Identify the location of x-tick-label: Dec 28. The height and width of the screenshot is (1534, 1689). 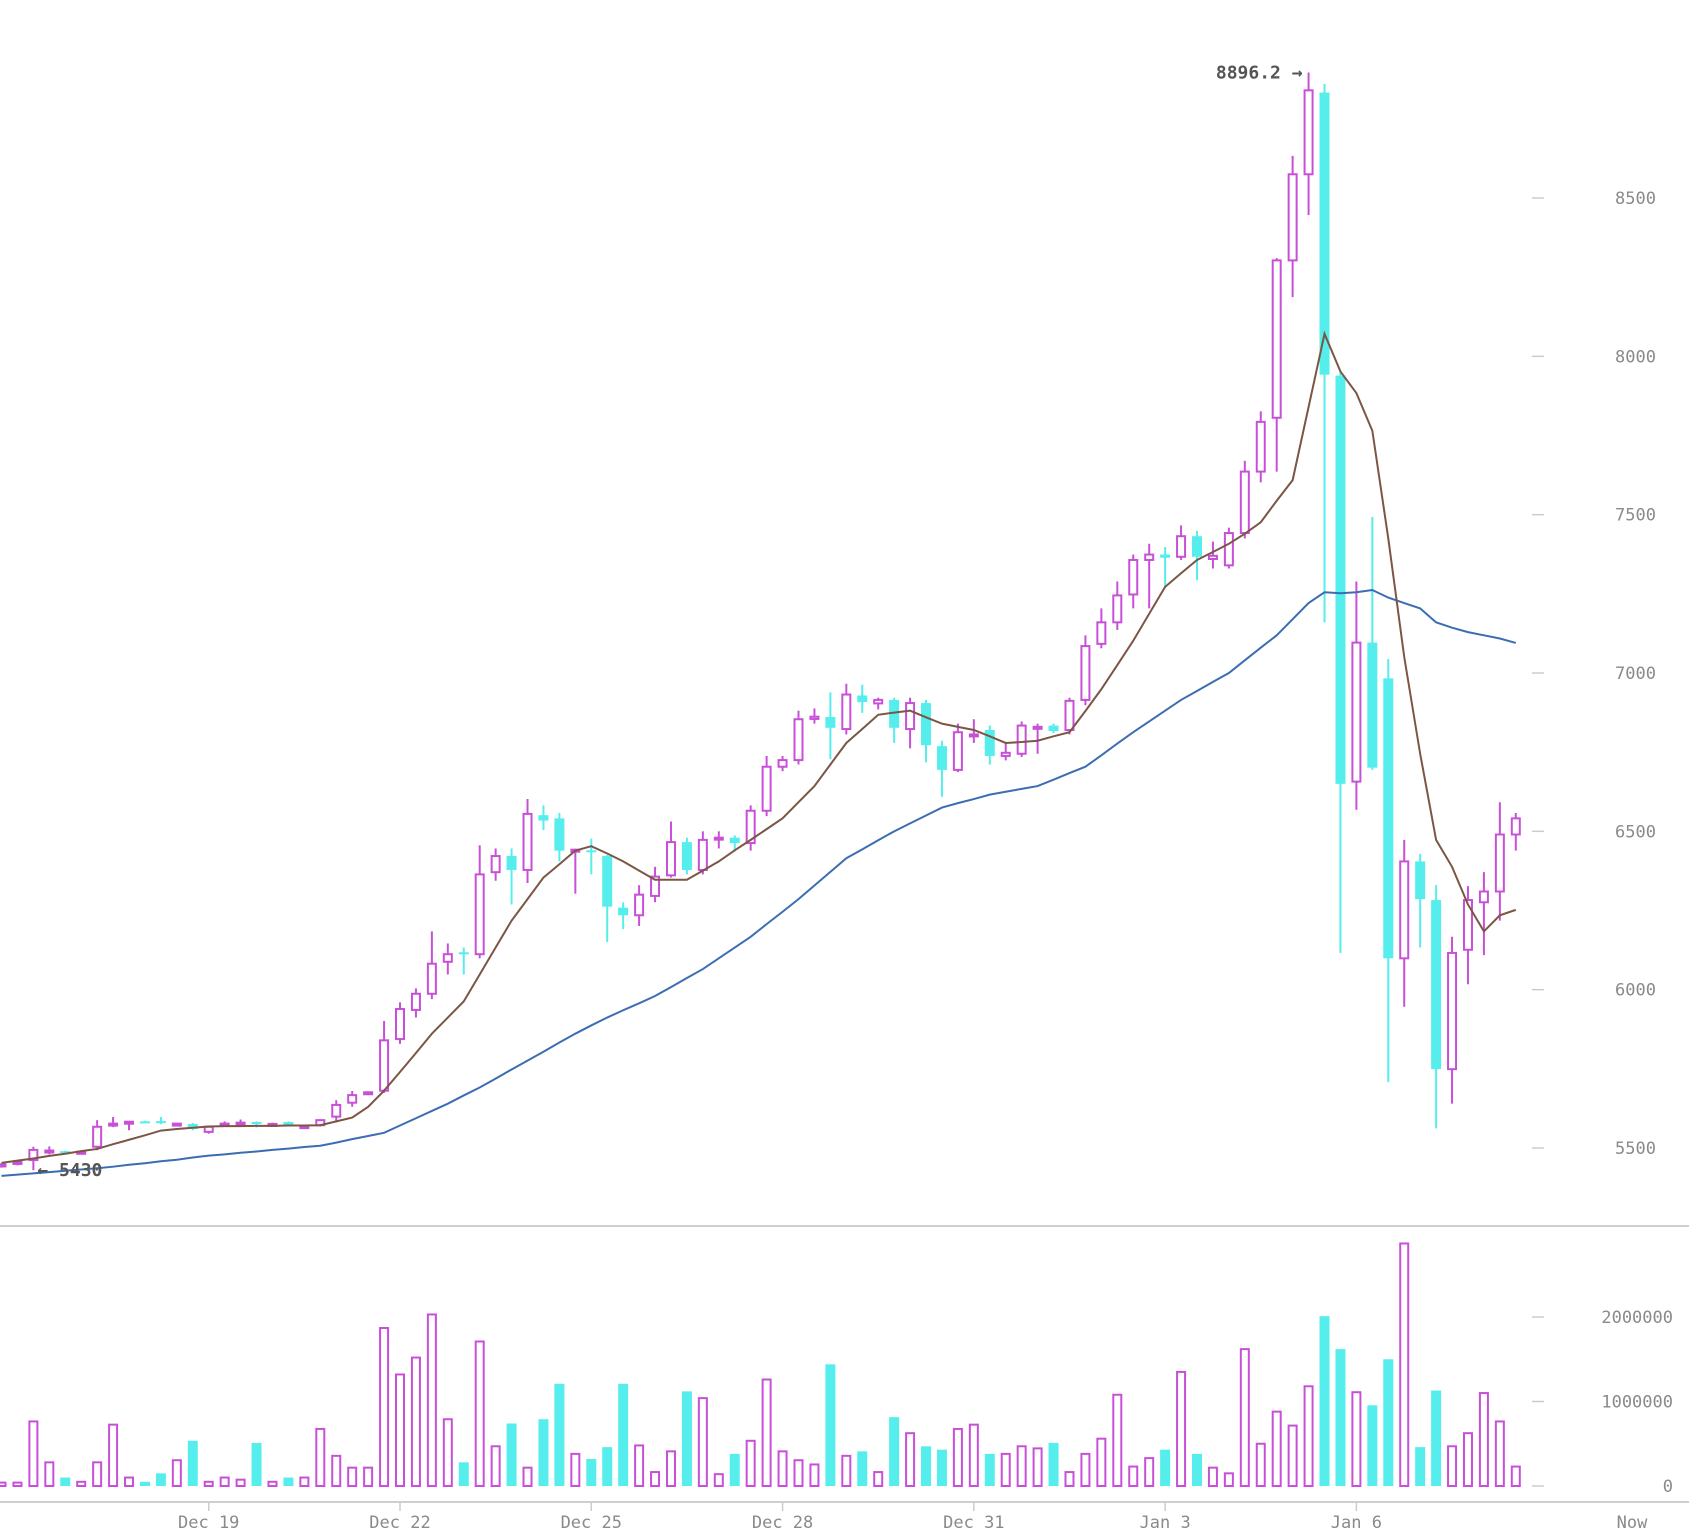
(782, 1523).